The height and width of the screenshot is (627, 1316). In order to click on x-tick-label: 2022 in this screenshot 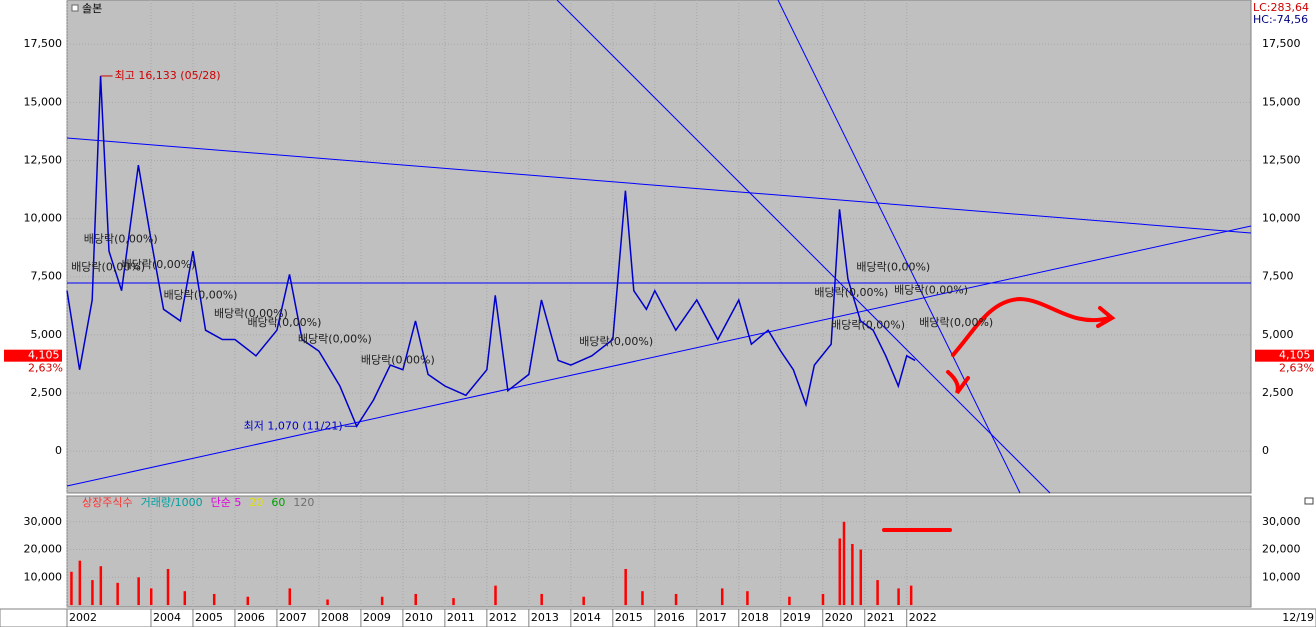, I will do `click(923, 617)`.